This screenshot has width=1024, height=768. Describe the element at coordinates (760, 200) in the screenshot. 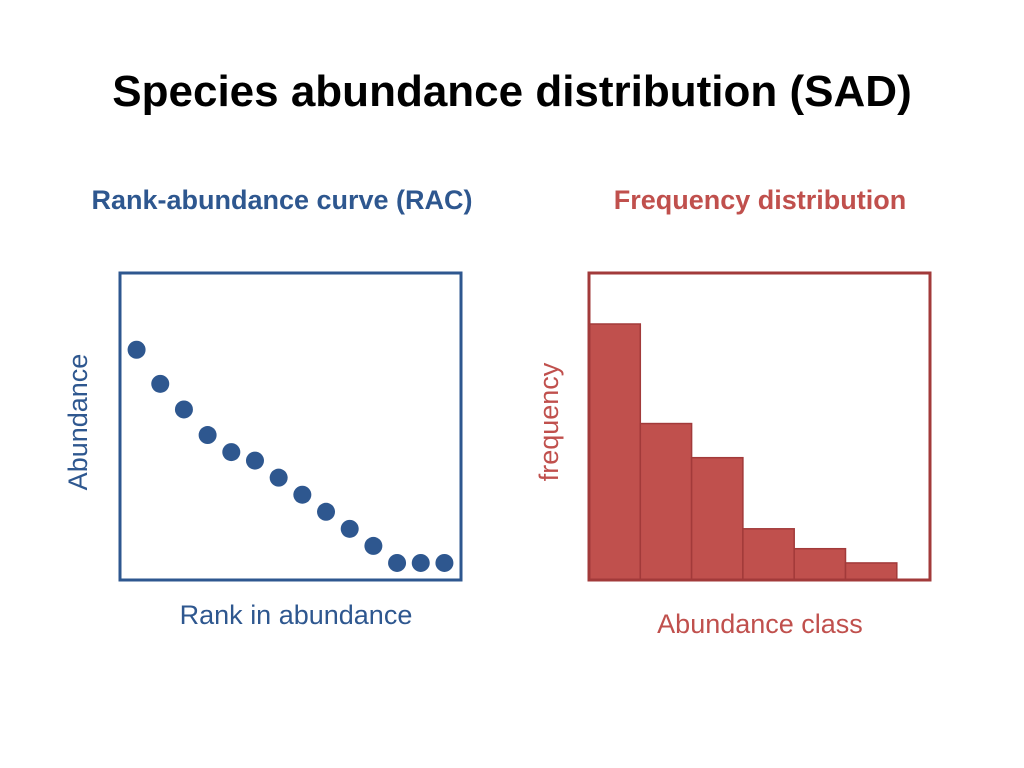

I see `frequency-panel-title: Frequency distribution` at that location.